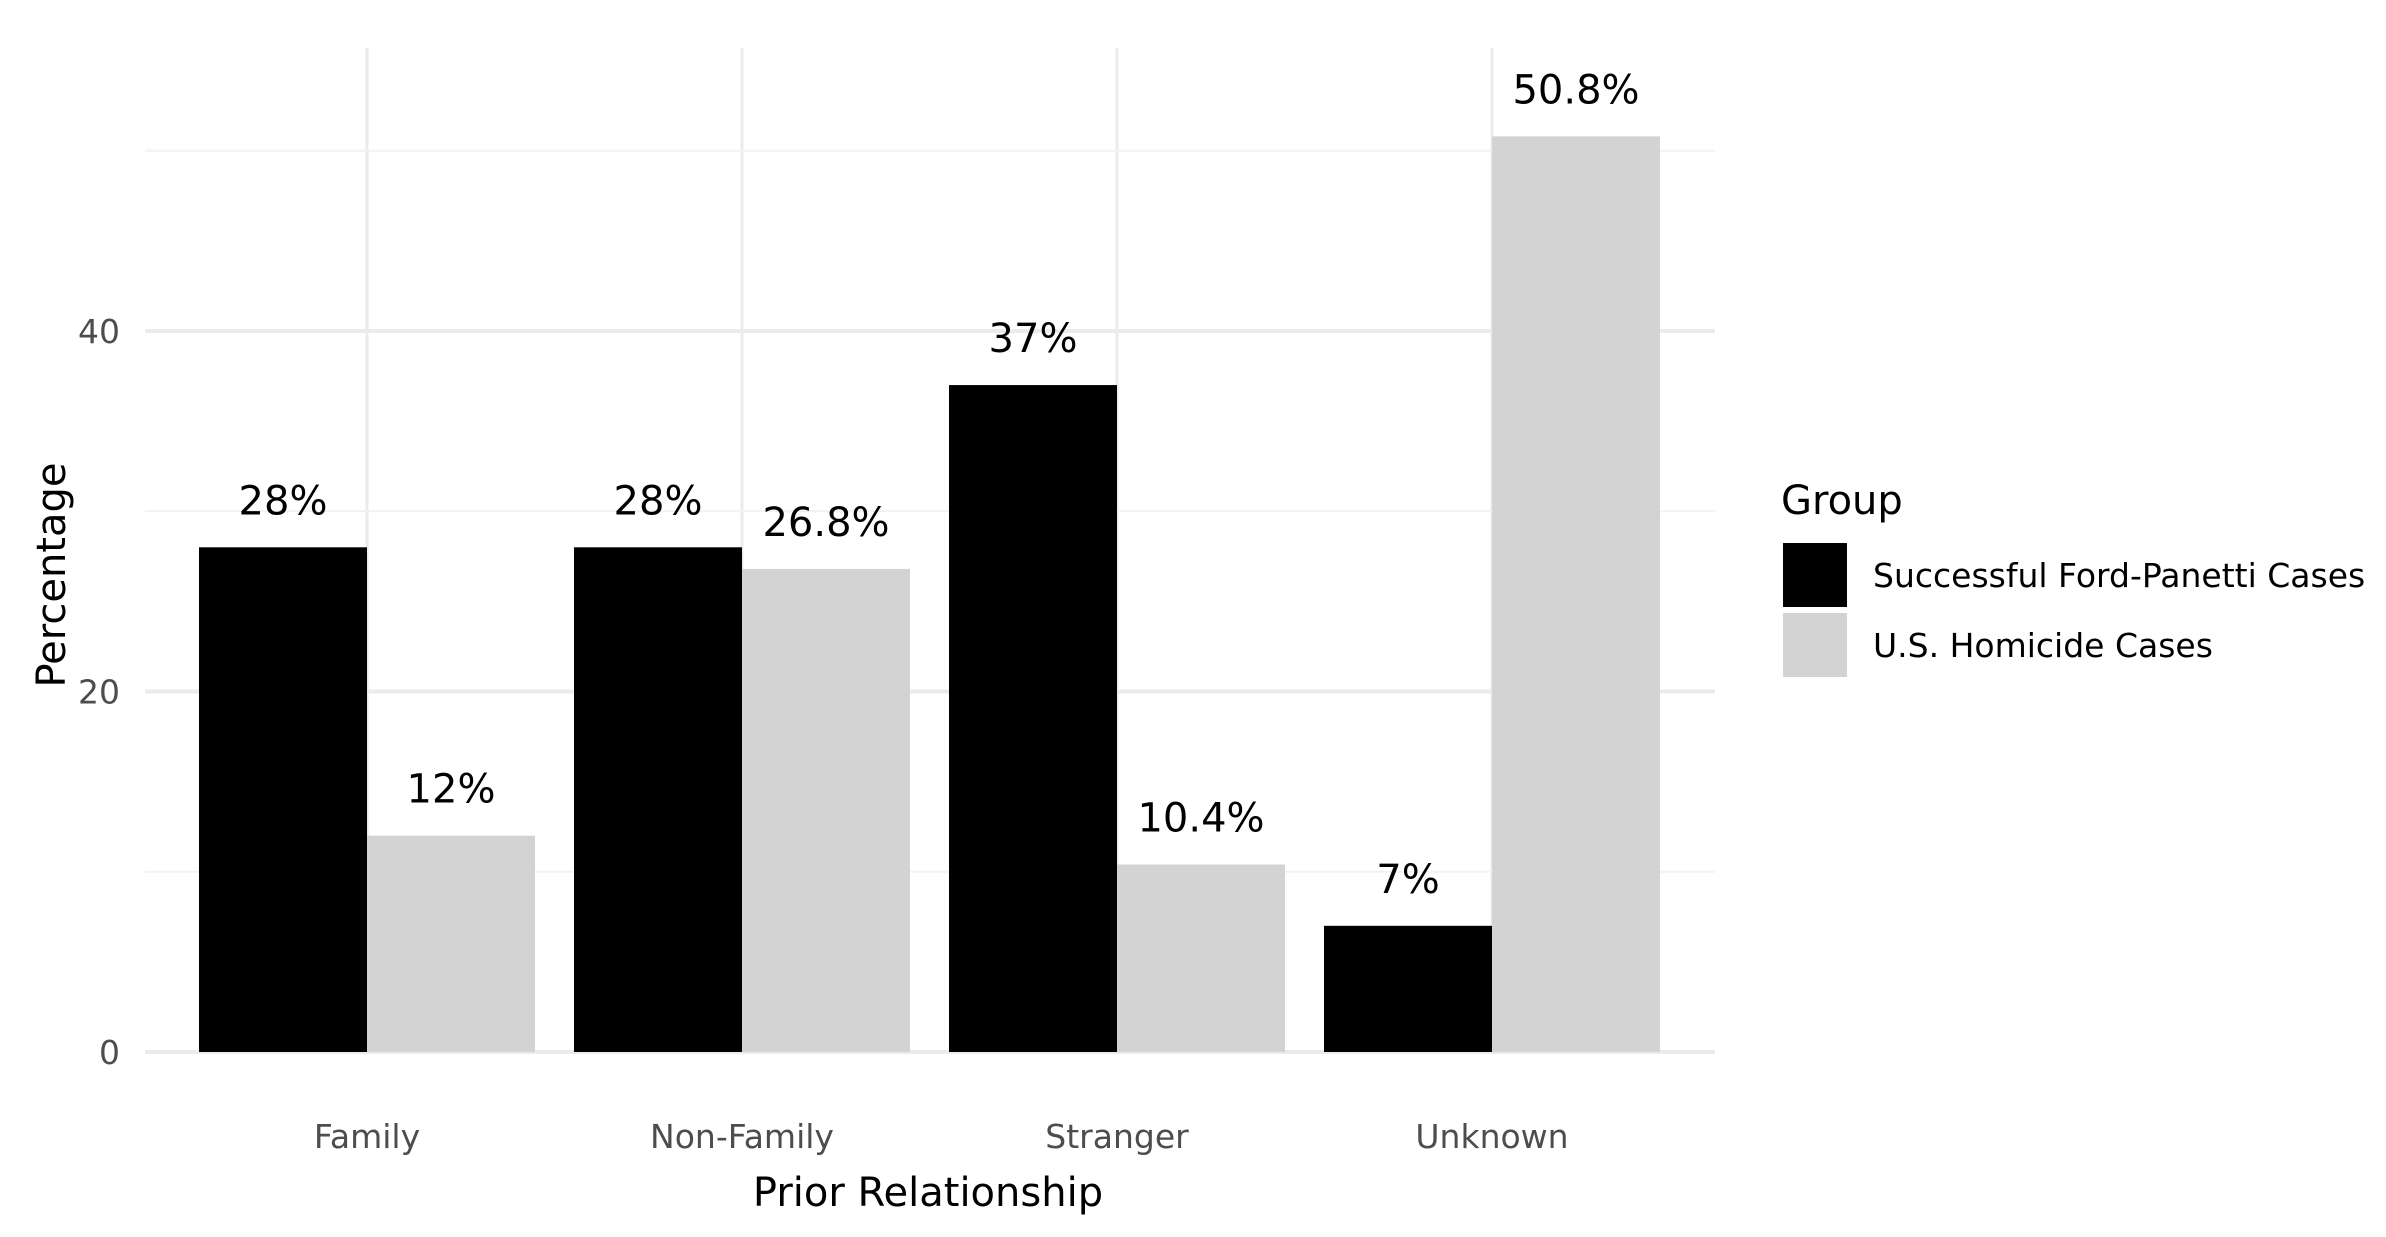 This screenshot has width=2386, height=1237. What do you see at coordinates (367, 1136) in the screenshot?
I see `x-tick-label: Family` at bounding box center [367, 1136].